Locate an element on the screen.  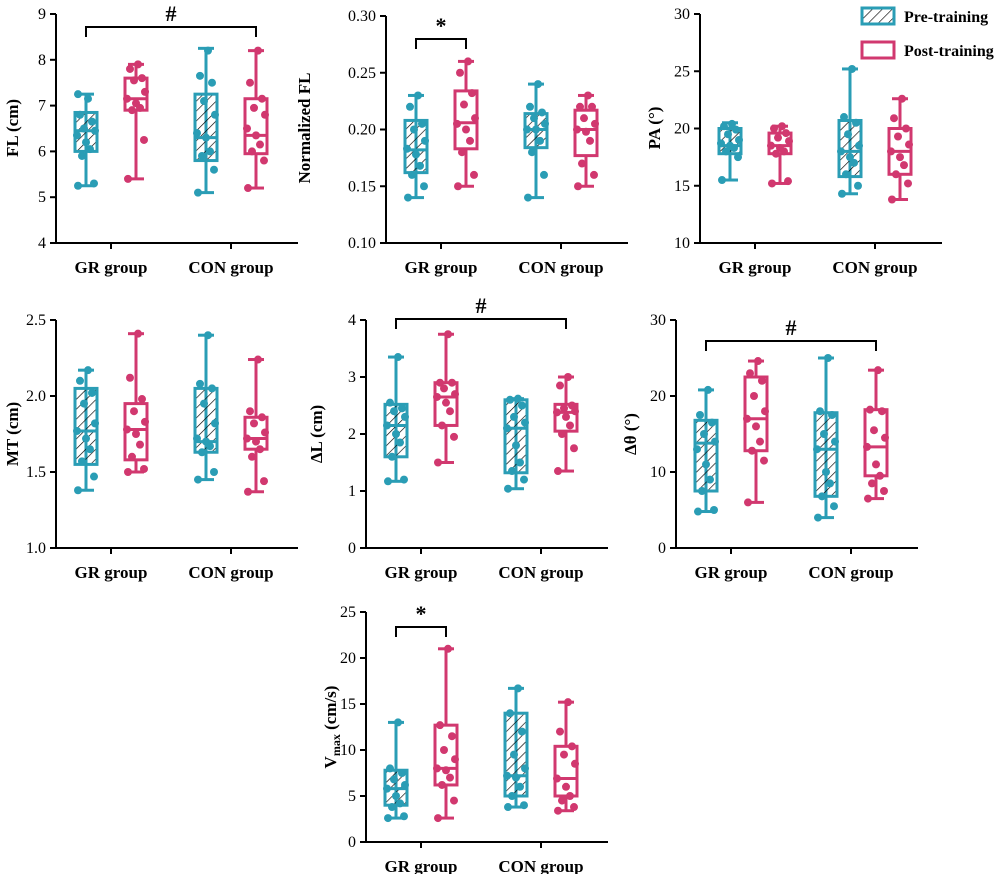
y-tick-label: 20 is located at coordinates (682, 129).